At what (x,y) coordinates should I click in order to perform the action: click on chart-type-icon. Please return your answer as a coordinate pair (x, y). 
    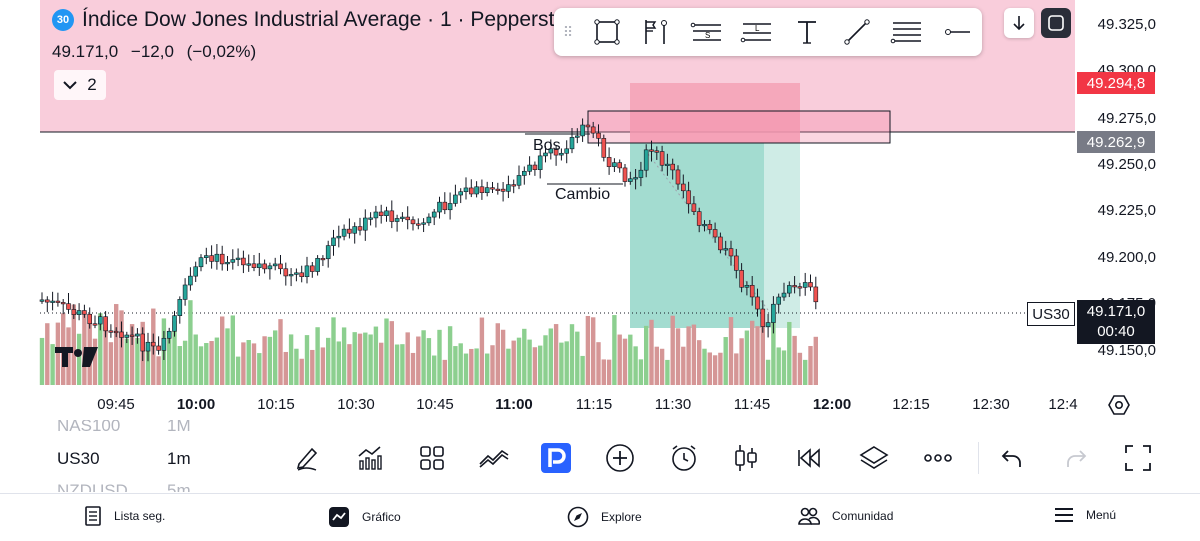
    Looking at the image, I should click on (746, 458).